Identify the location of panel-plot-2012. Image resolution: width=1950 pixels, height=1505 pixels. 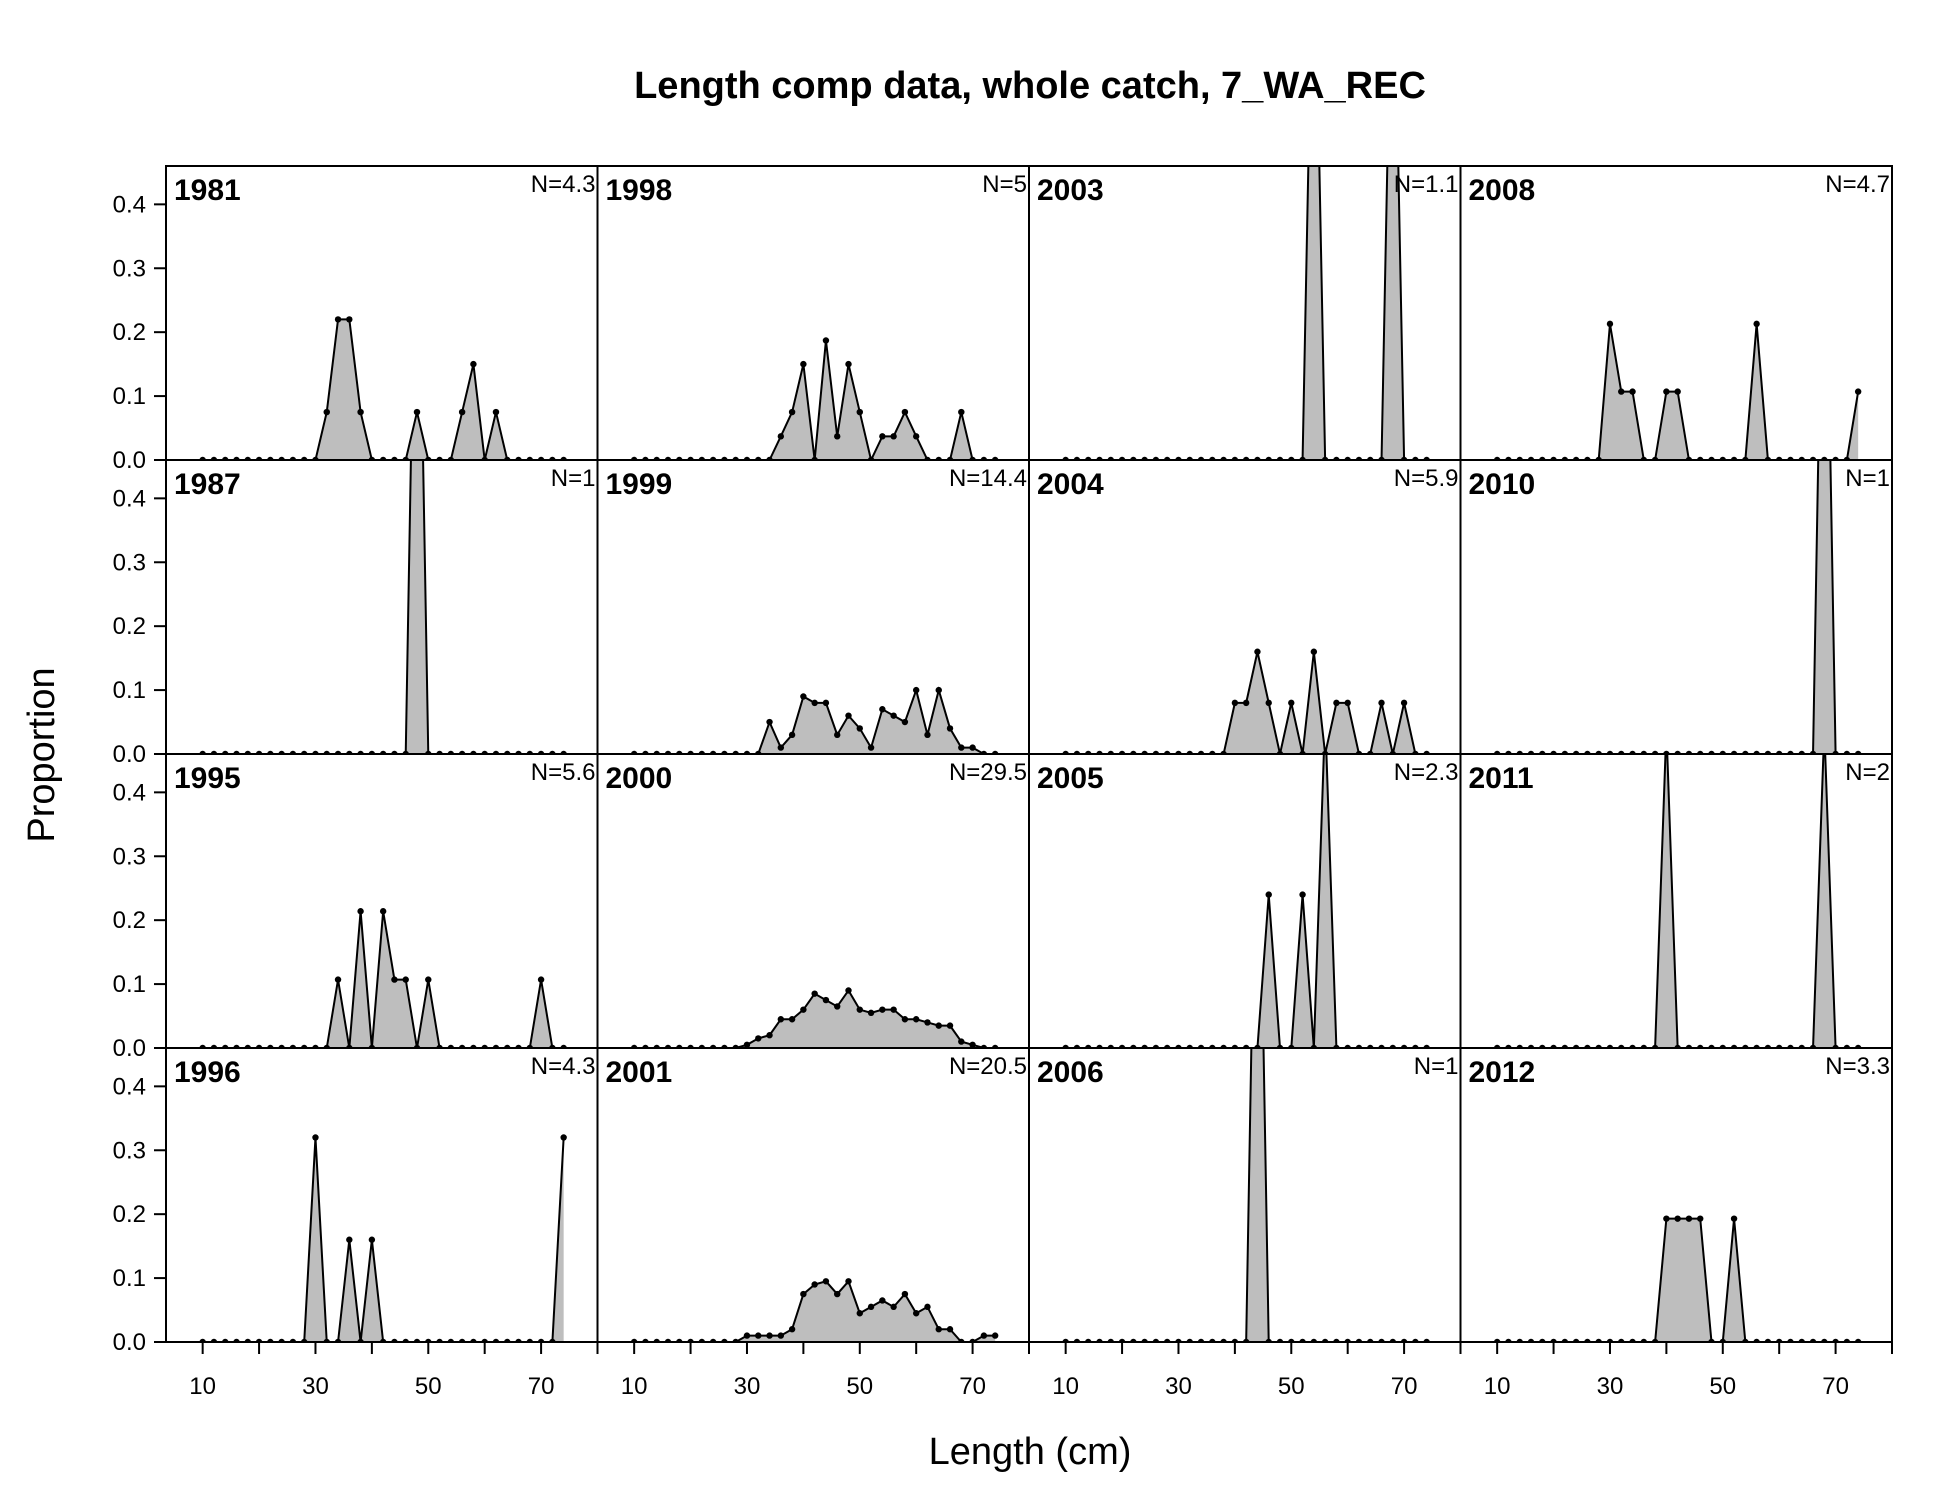
(1677, 1278).